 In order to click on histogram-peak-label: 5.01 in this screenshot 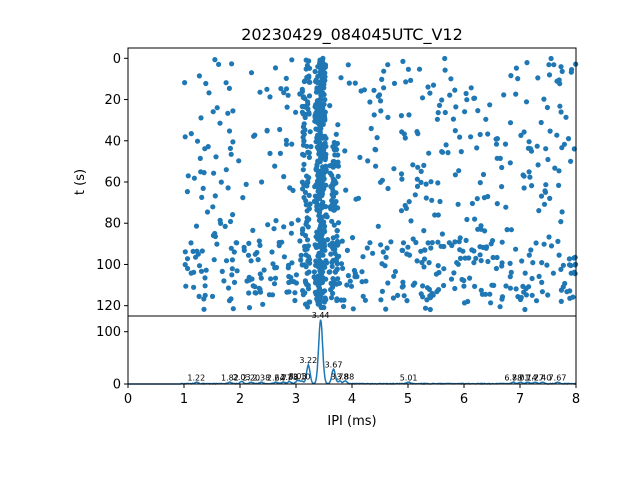, I will do `click(409, 377)`.